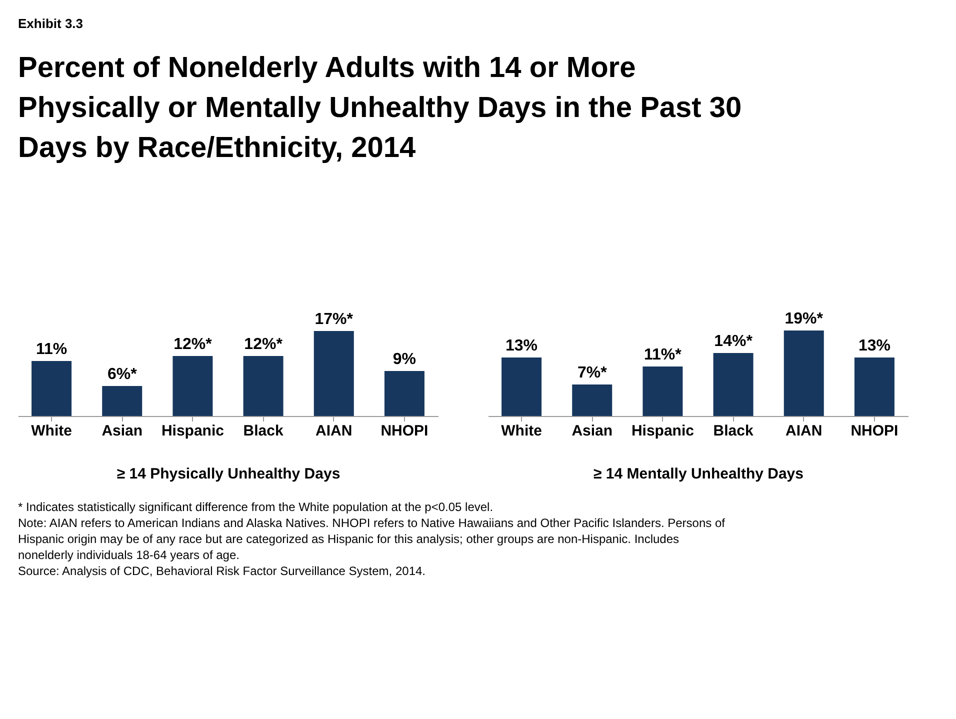 Image resolution: width=956 pixels, height=719 pixels. What do you see at coordinates (122, 374) in the screenshot?
I see `data-label: 6%*` at bounding box center [122, 374].